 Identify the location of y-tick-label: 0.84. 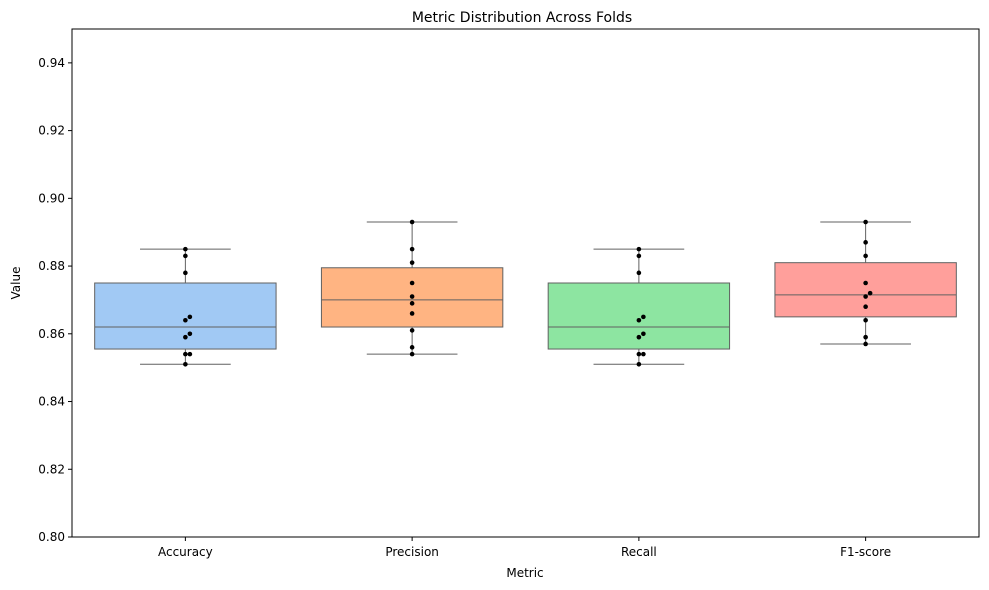
(51, 402).